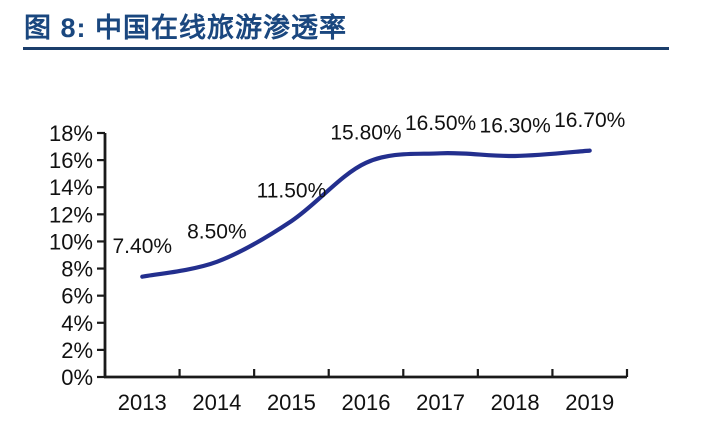 This screenshot has height=440, width=718. Describe the element at coordinates (346, 48) in the screenshot. I see `title-underline` at that location.